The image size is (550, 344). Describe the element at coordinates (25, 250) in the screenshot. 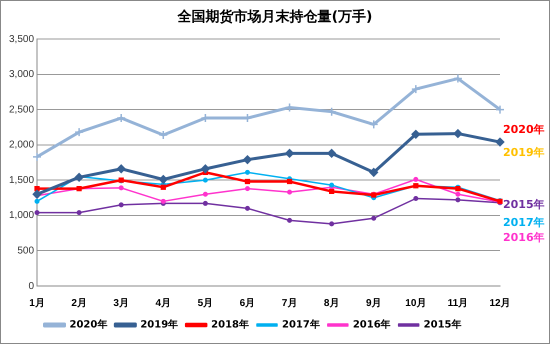

I see `y-tick-label: 500` at that location.